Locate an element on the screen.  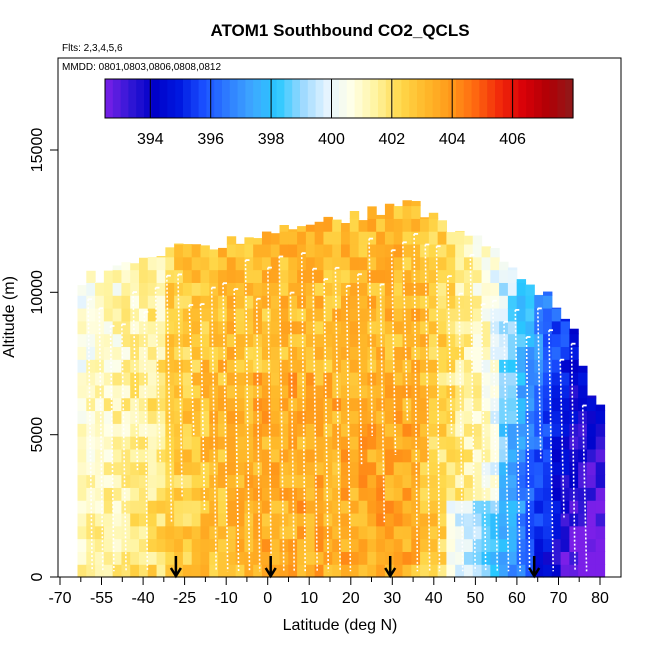
colorbar-frame is located at coordinates (339, 98).